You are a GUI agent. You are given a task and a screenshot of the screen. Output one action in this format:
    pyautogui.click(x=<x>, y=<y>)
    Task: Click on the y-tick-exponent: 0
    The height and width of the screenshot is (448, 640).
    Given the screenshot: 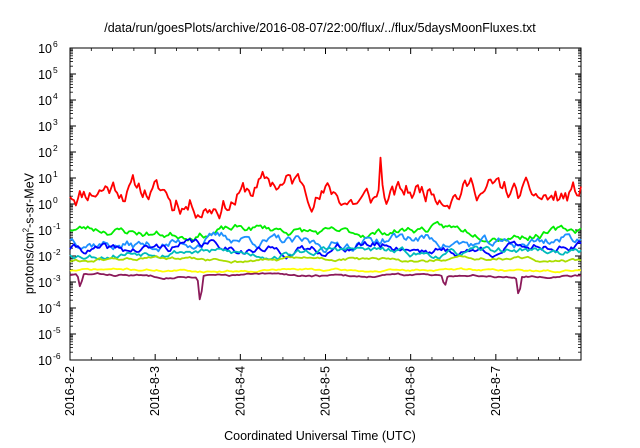 What is the action you would take?
    pyautogui.click(x=55, y=200)
    